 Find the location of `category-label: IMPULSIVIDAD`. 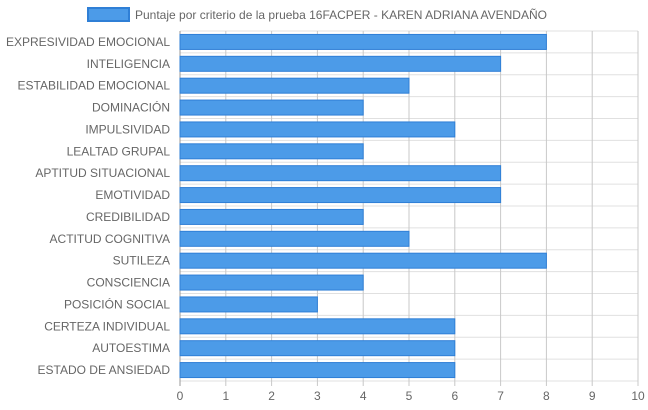

category-label: IMPULSIVIDAD is located at coordinates (127, 129).